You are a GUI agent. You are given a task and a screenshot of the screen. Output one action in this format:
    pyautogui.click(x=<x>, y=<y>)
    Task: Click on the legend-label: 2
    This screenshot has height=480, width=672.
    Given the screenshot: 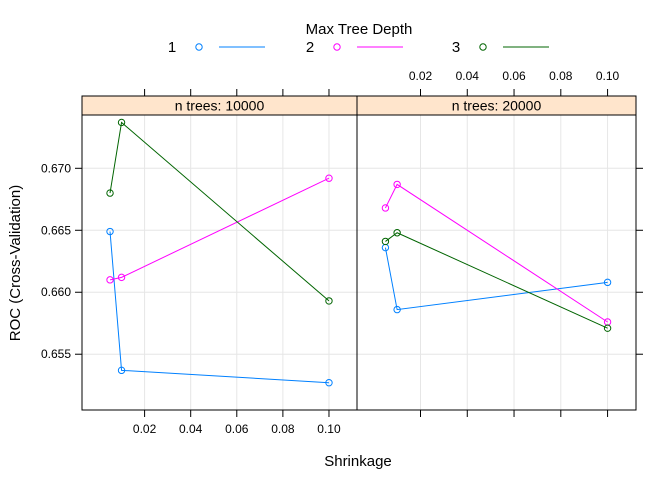 What is the action you would take?
    pyautogui.click(x=310, y=47)
    